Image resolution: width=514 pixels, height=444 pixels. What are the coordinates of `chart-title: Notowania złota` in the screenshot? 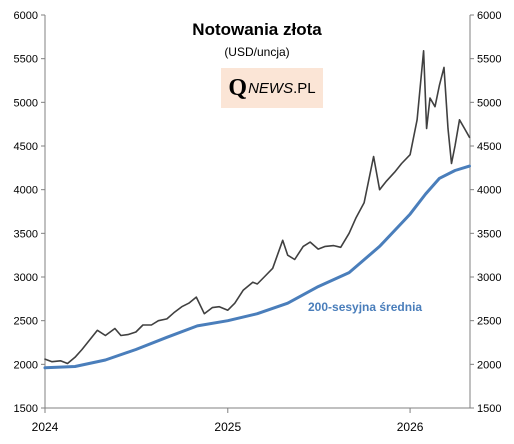 It's located at (257, 29).